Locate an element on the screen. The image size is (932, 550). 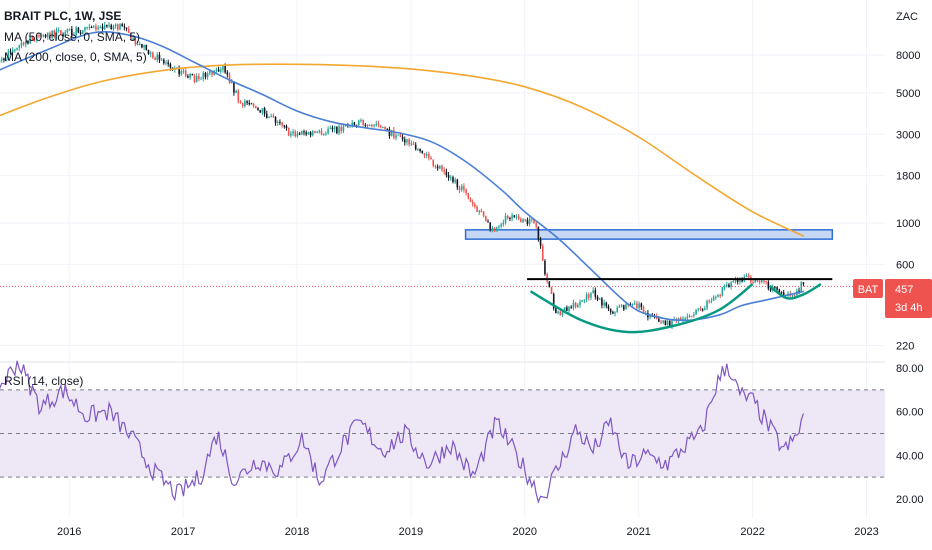
drawings-layer is located at coordinates (680, 306).